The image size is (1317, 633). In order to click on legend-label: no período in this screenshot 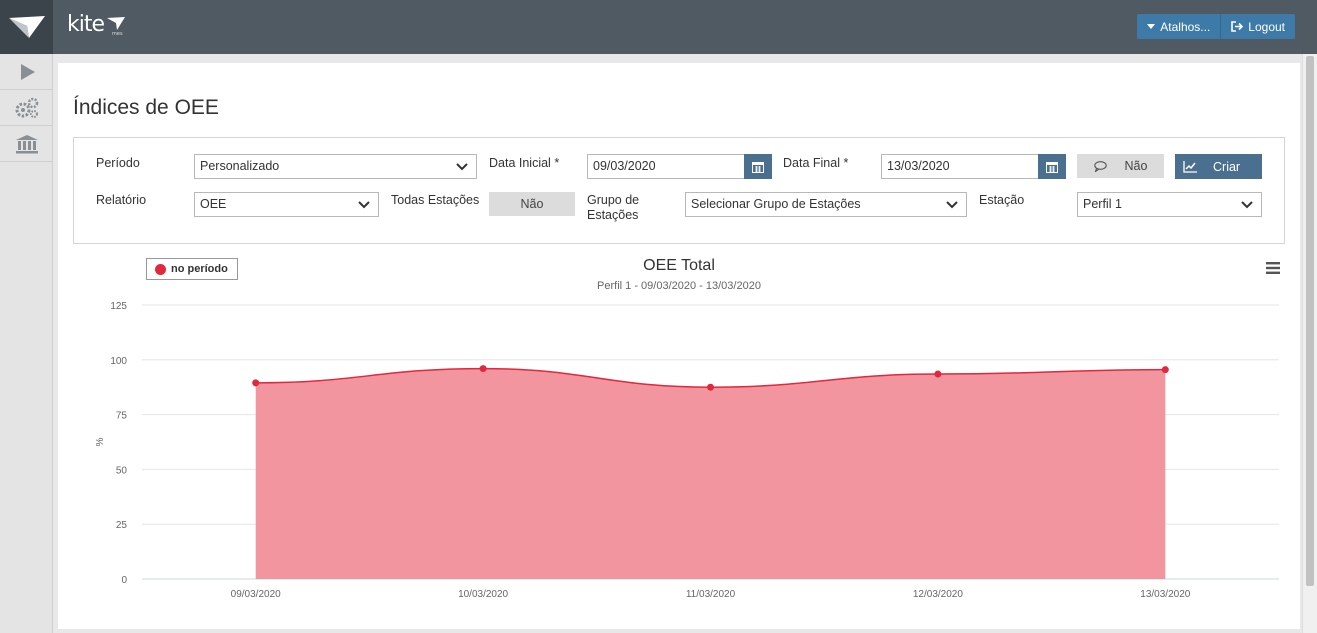, I will do `click(199, 269)`.